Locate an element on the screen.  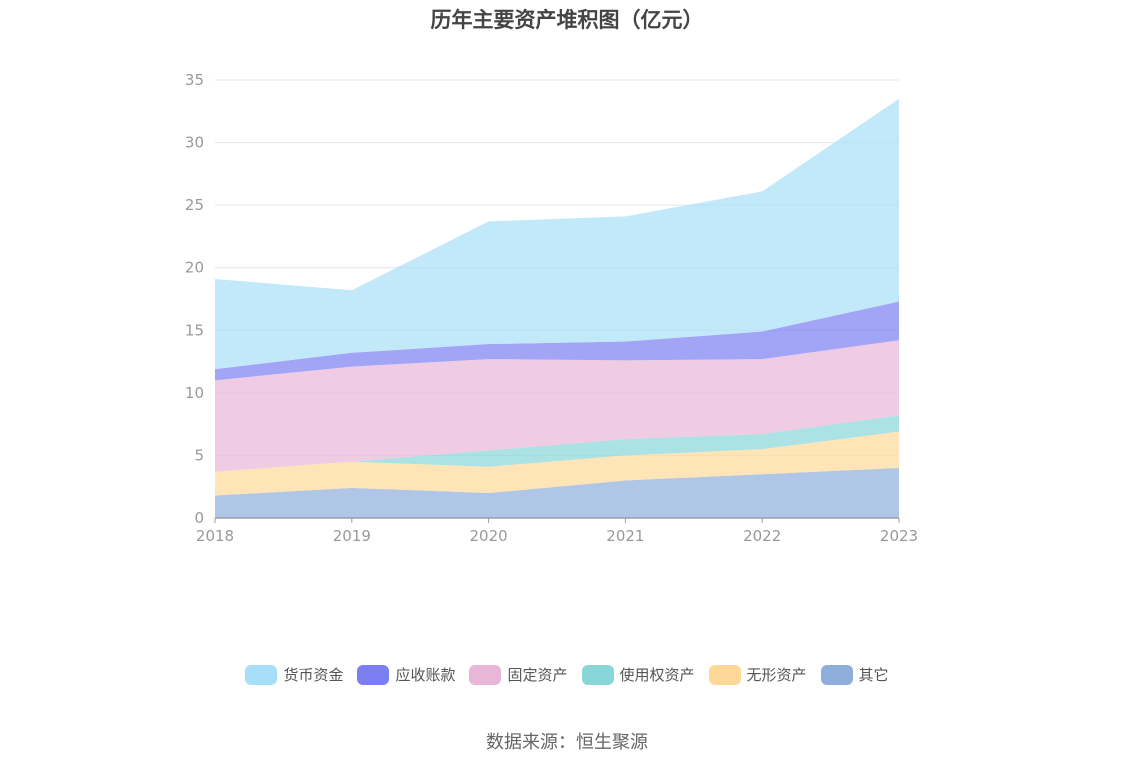
legend-label: 使用权资产 is located at coordinates (657, 675).